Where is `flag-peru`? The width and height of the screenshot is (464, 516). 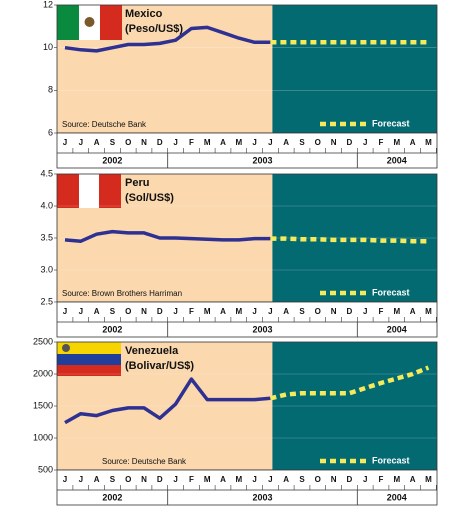 flag-peru is located at coordinates (89, 191).